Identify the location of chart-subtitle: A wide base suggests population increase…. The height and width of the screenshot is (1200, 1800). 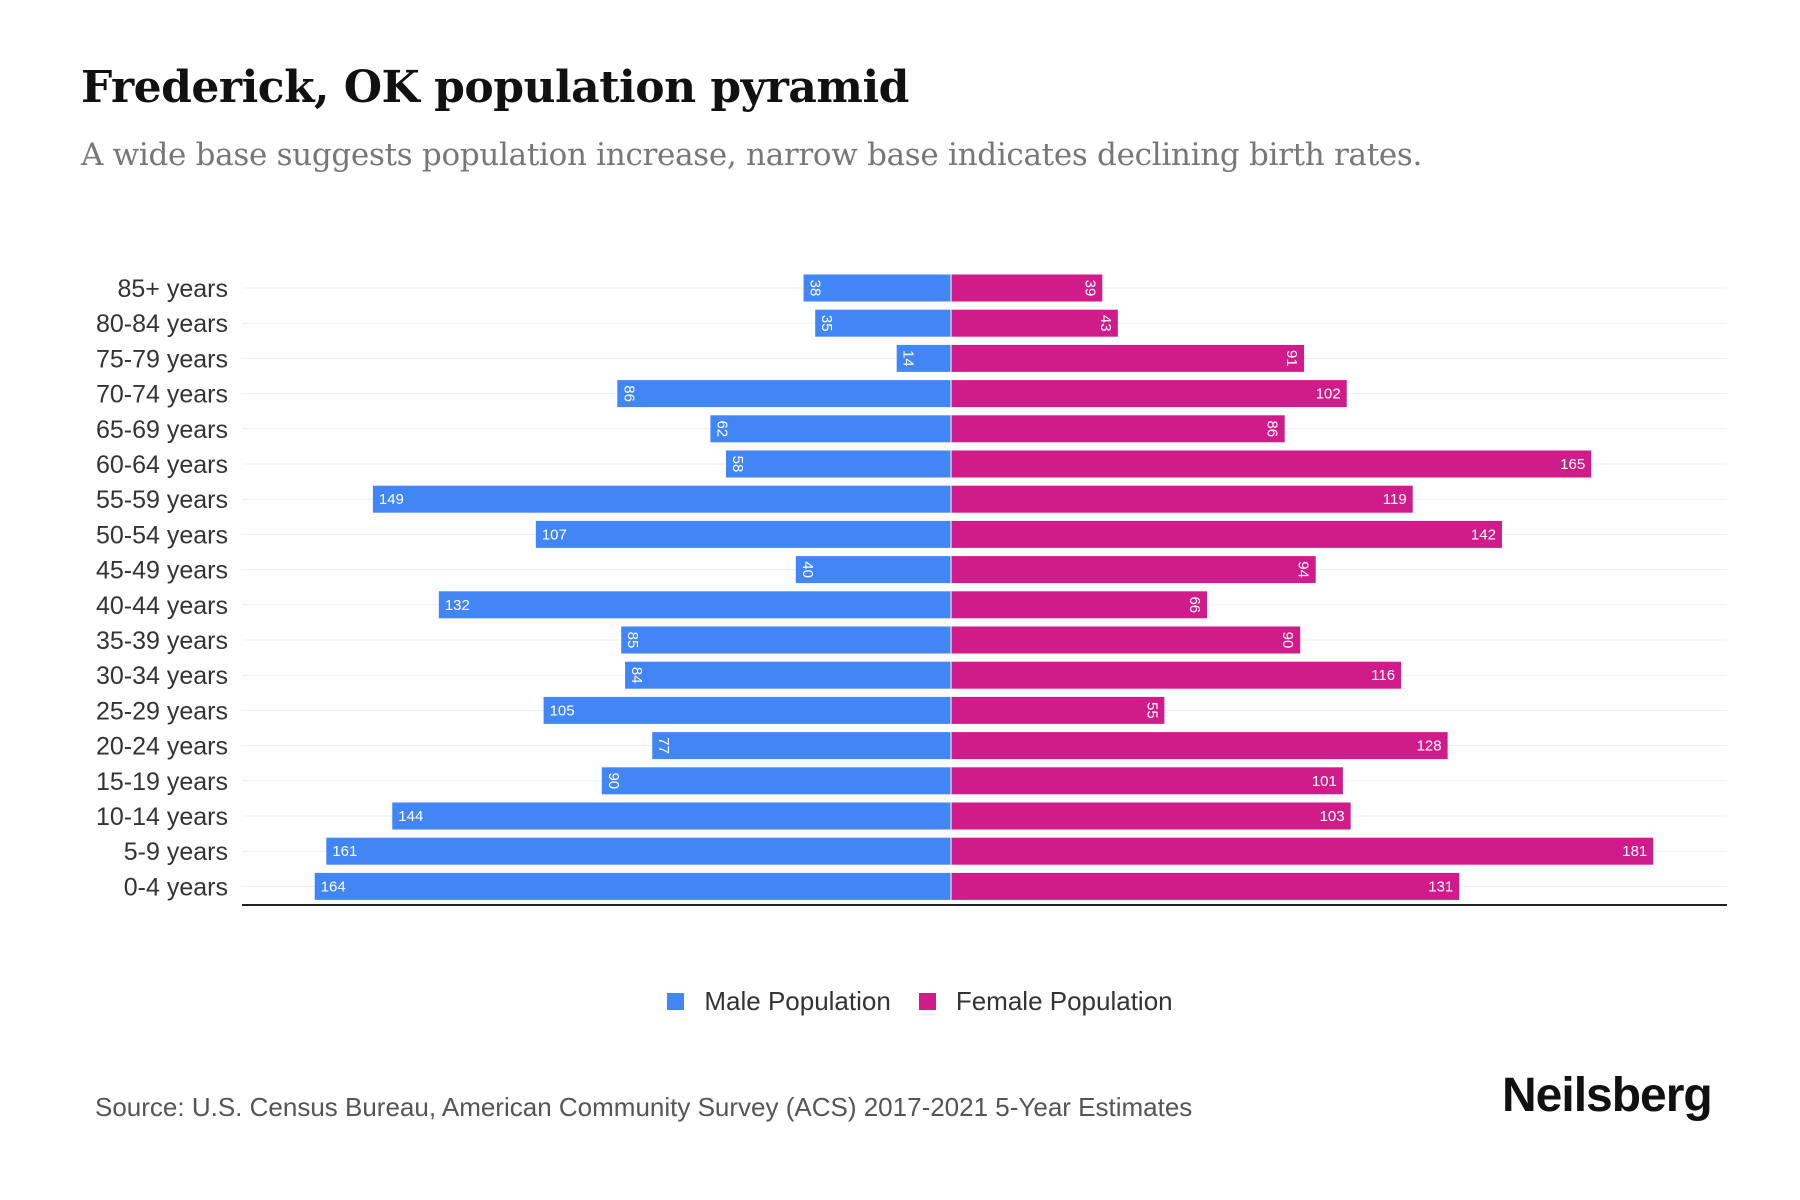
(752, 155).